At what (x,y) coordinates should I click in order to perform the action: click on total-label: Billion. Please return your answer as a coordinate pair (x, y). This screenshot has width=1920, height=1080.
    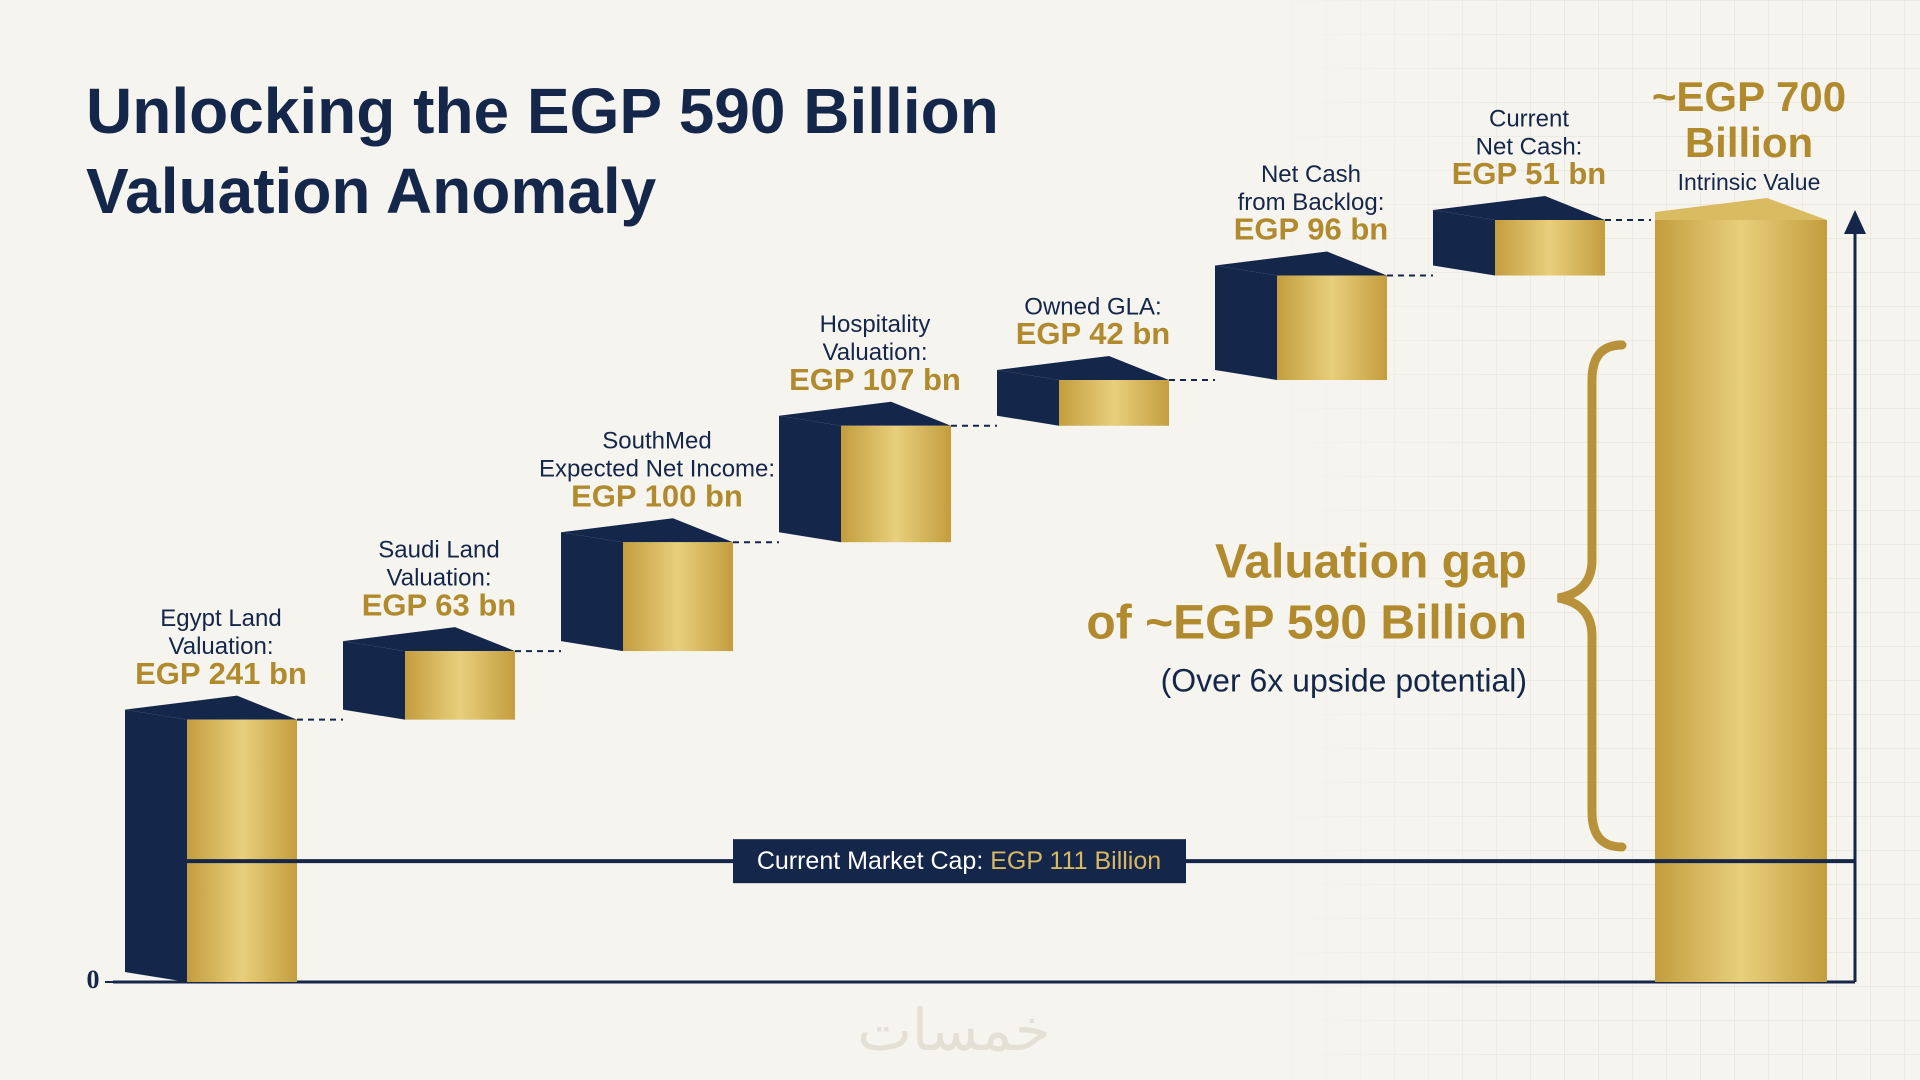
    Looking at the image, I should click on (1749, 142).